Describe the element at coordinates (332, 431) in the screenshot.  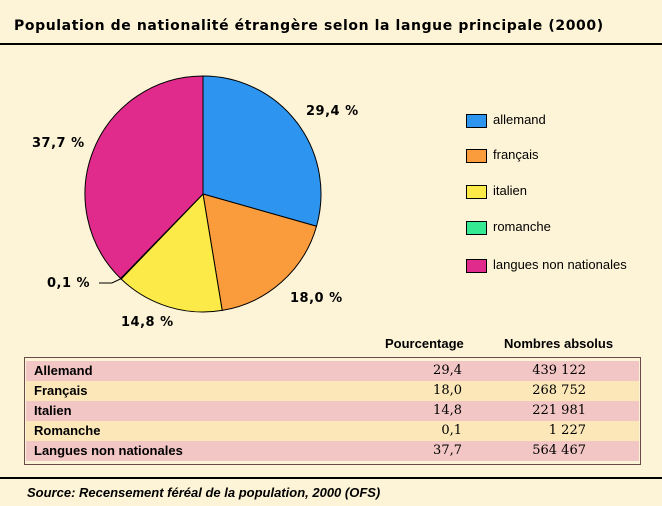
I see `table-row: Romanche 0,1 1 227` at that location.